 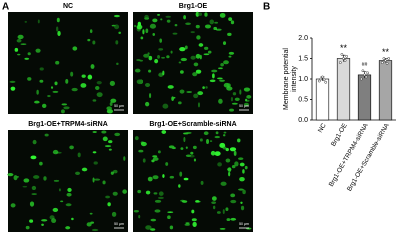 I want to click on y-tick-label: 2.0, so click(x=303, y=38).